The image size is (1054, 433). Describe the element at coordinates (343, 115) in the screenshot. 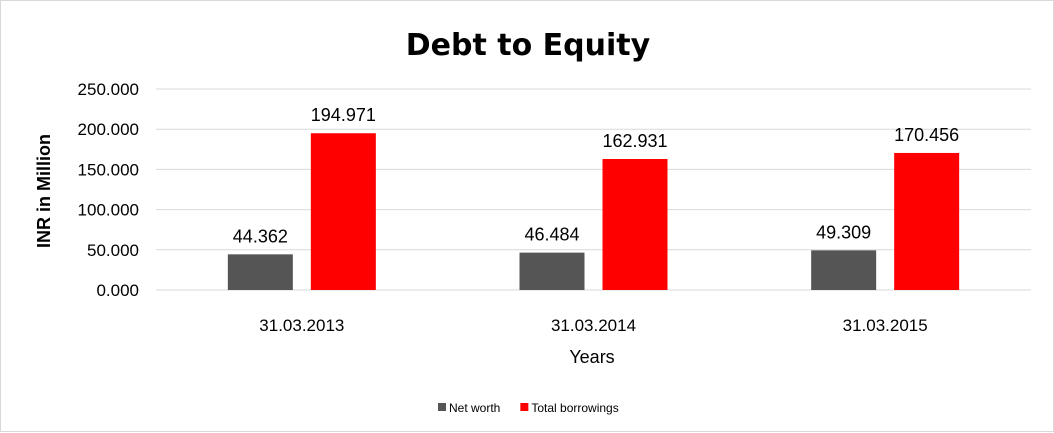

I see `data-label: 194.971` at that location.